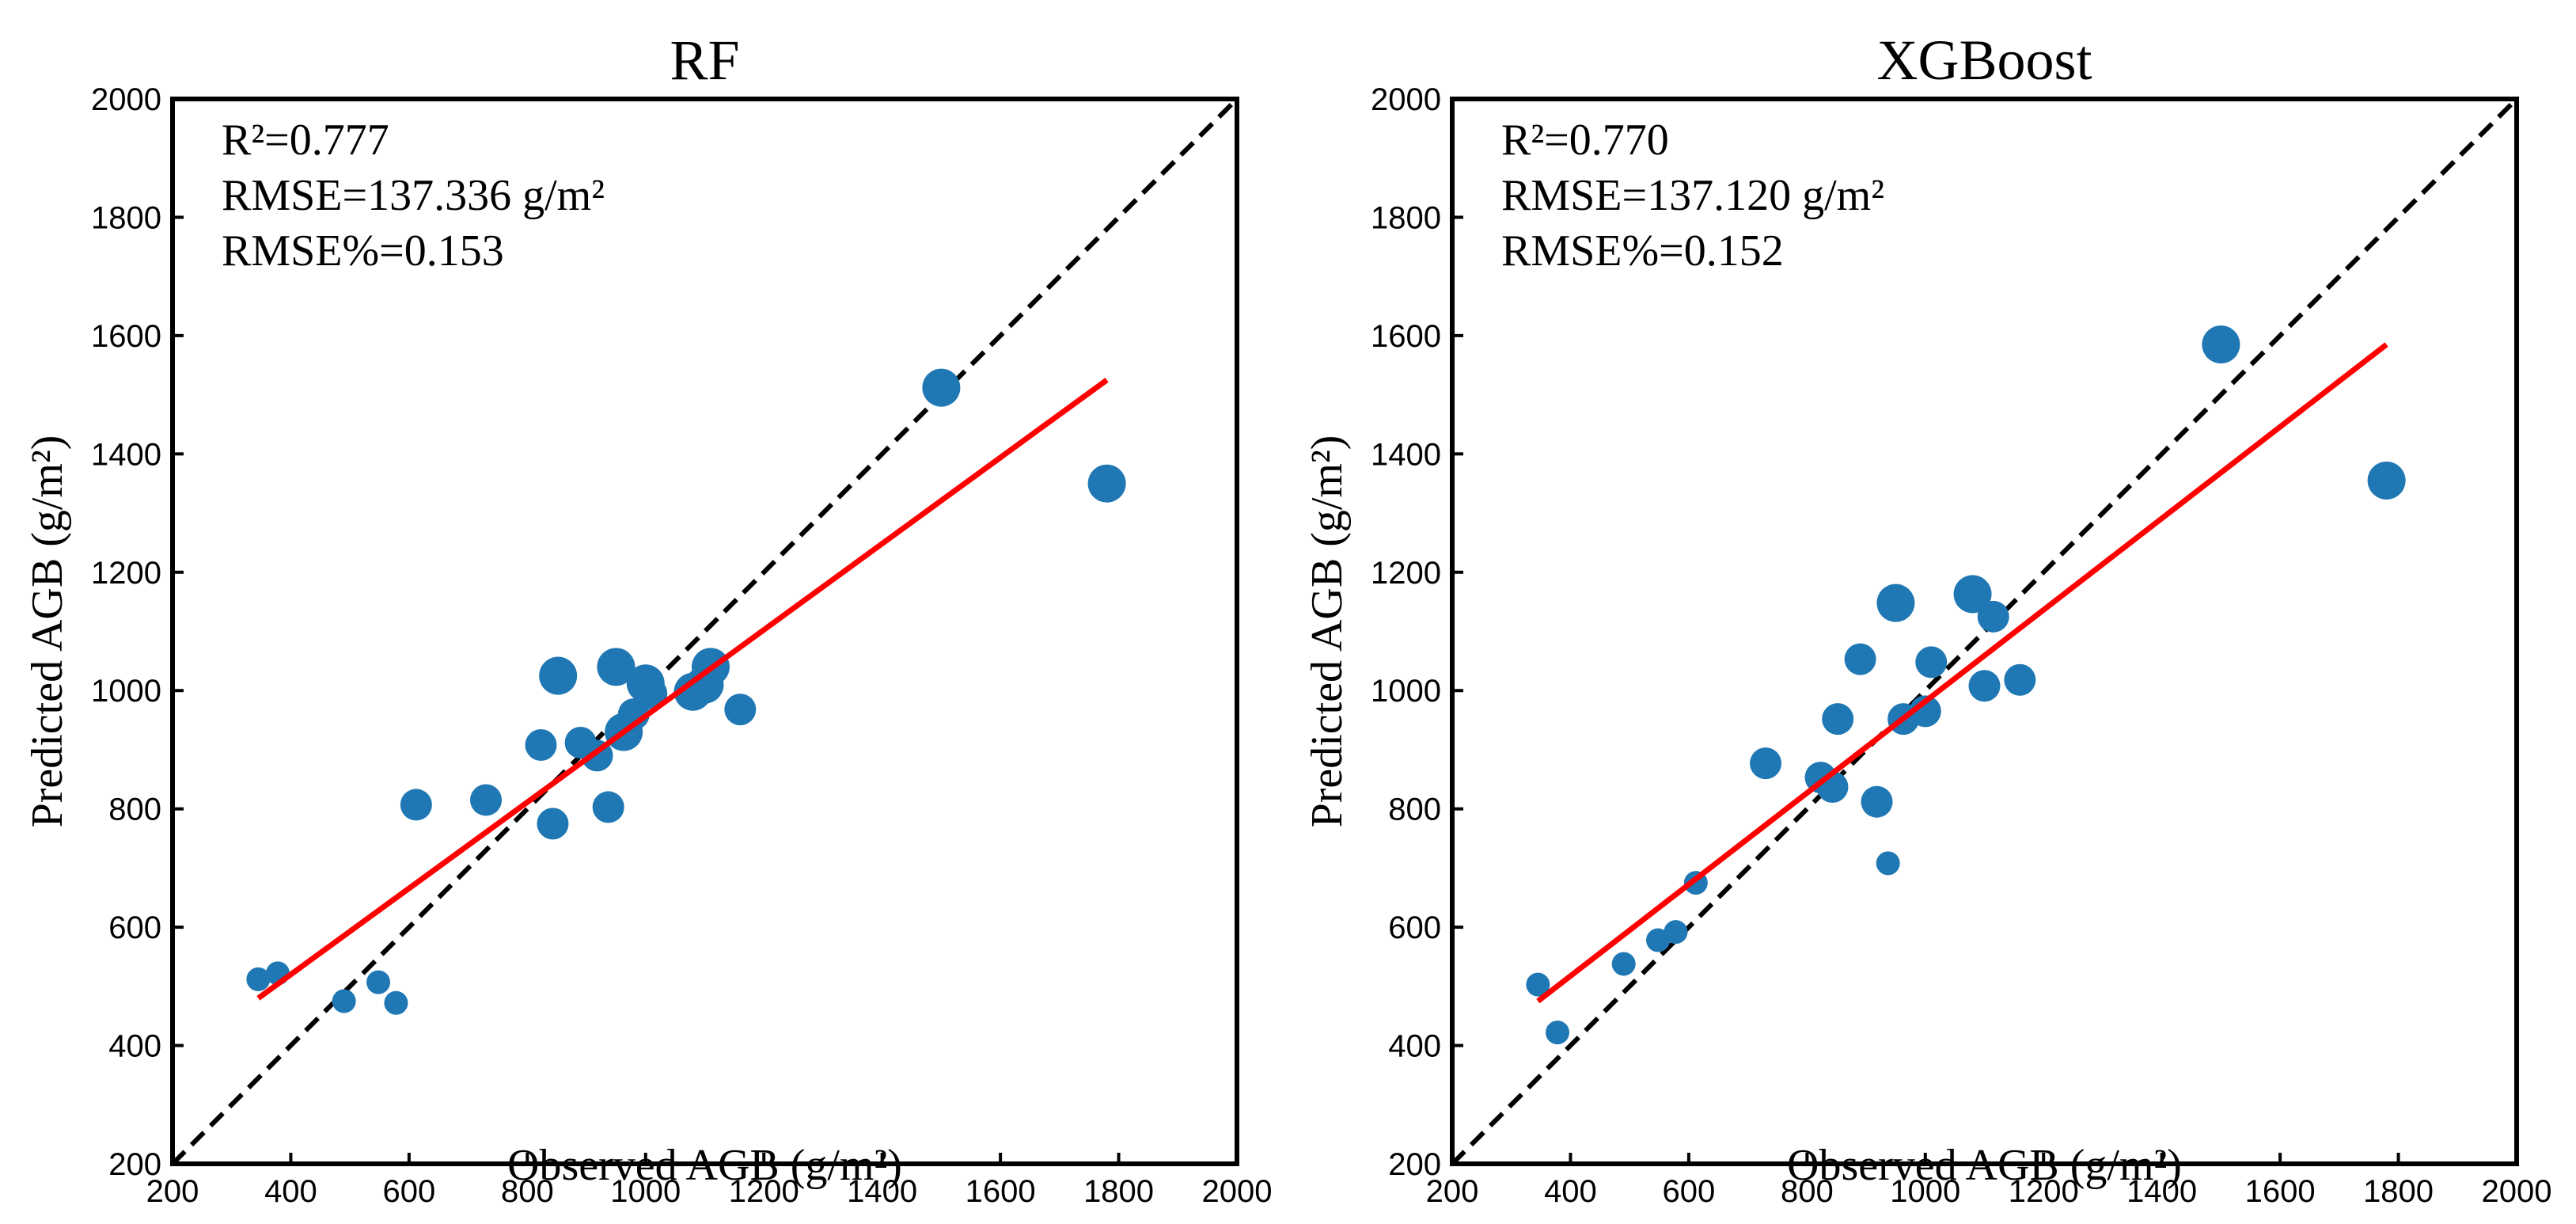  I want to click on r2-stat: R²=0.777, so click(305, 140).